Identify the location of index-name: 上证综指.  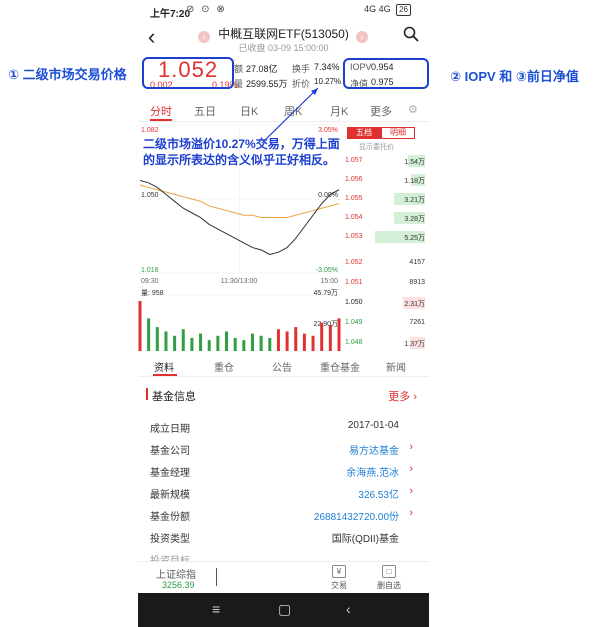
(176, 575).